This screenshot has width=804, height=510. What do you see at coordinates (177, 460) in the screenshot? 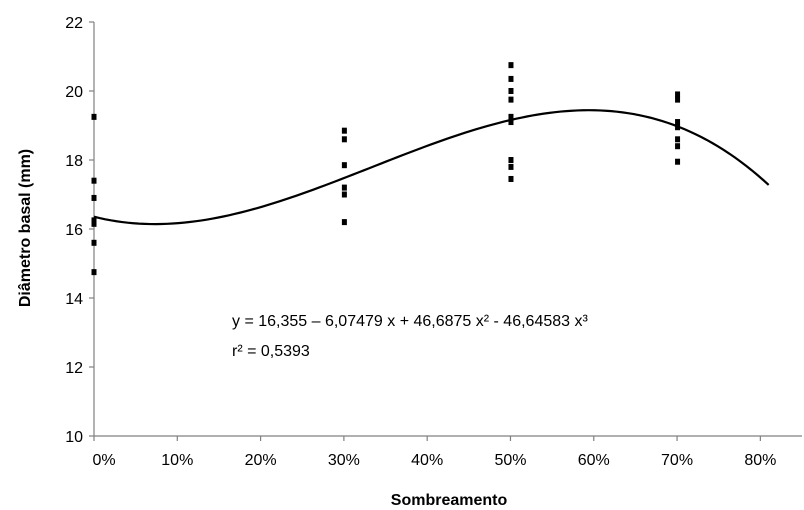
I see `x-tick-label: 10%` at bounding box center [177, 460].